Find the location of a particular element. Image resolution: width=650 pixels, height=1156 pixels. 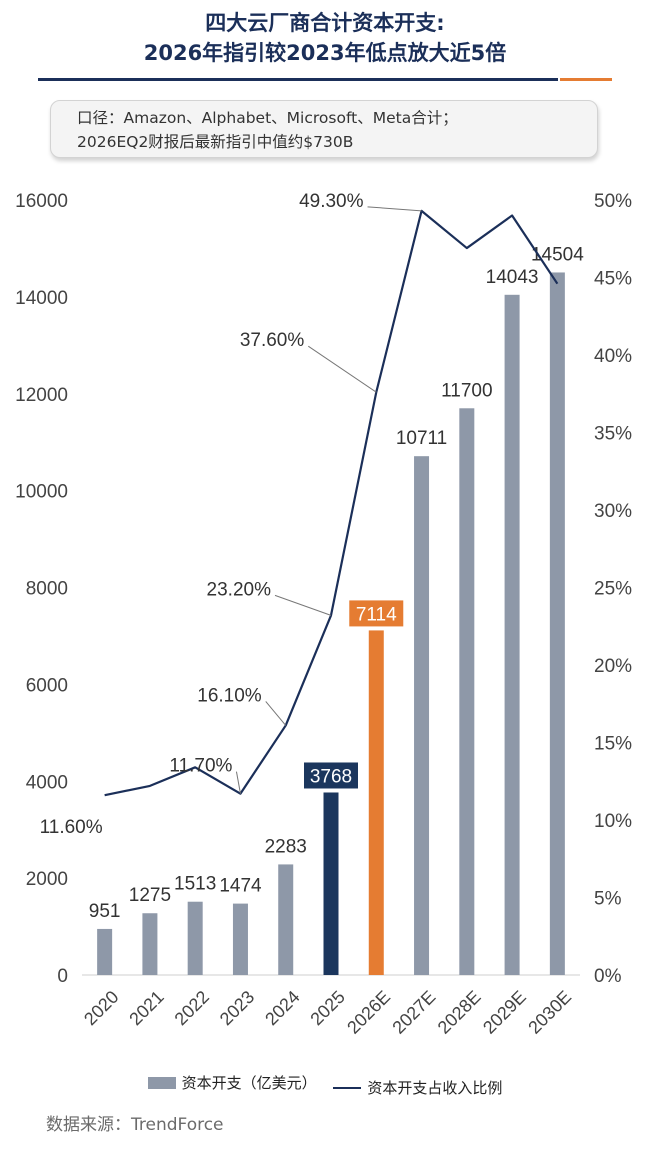

line-value-label-2023: 11.70% is located at coordinates (200, 766).